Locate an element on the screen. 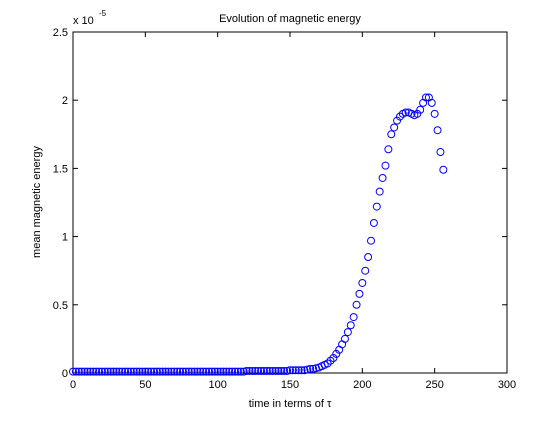 This screenshot has width=560, height=425. x-axis-label: time in terms of τ is located at coordinates (290, 404).